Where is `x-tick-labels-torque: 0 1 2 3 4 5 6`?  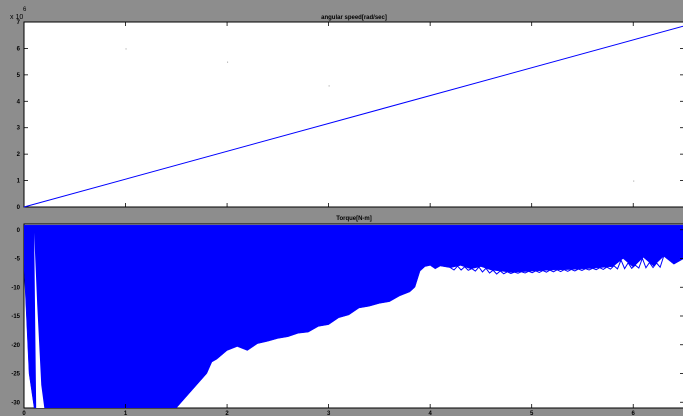
x-tick-labels-torque: 0 1 2 3 4 5 6 is located at coordinates (328, 413).